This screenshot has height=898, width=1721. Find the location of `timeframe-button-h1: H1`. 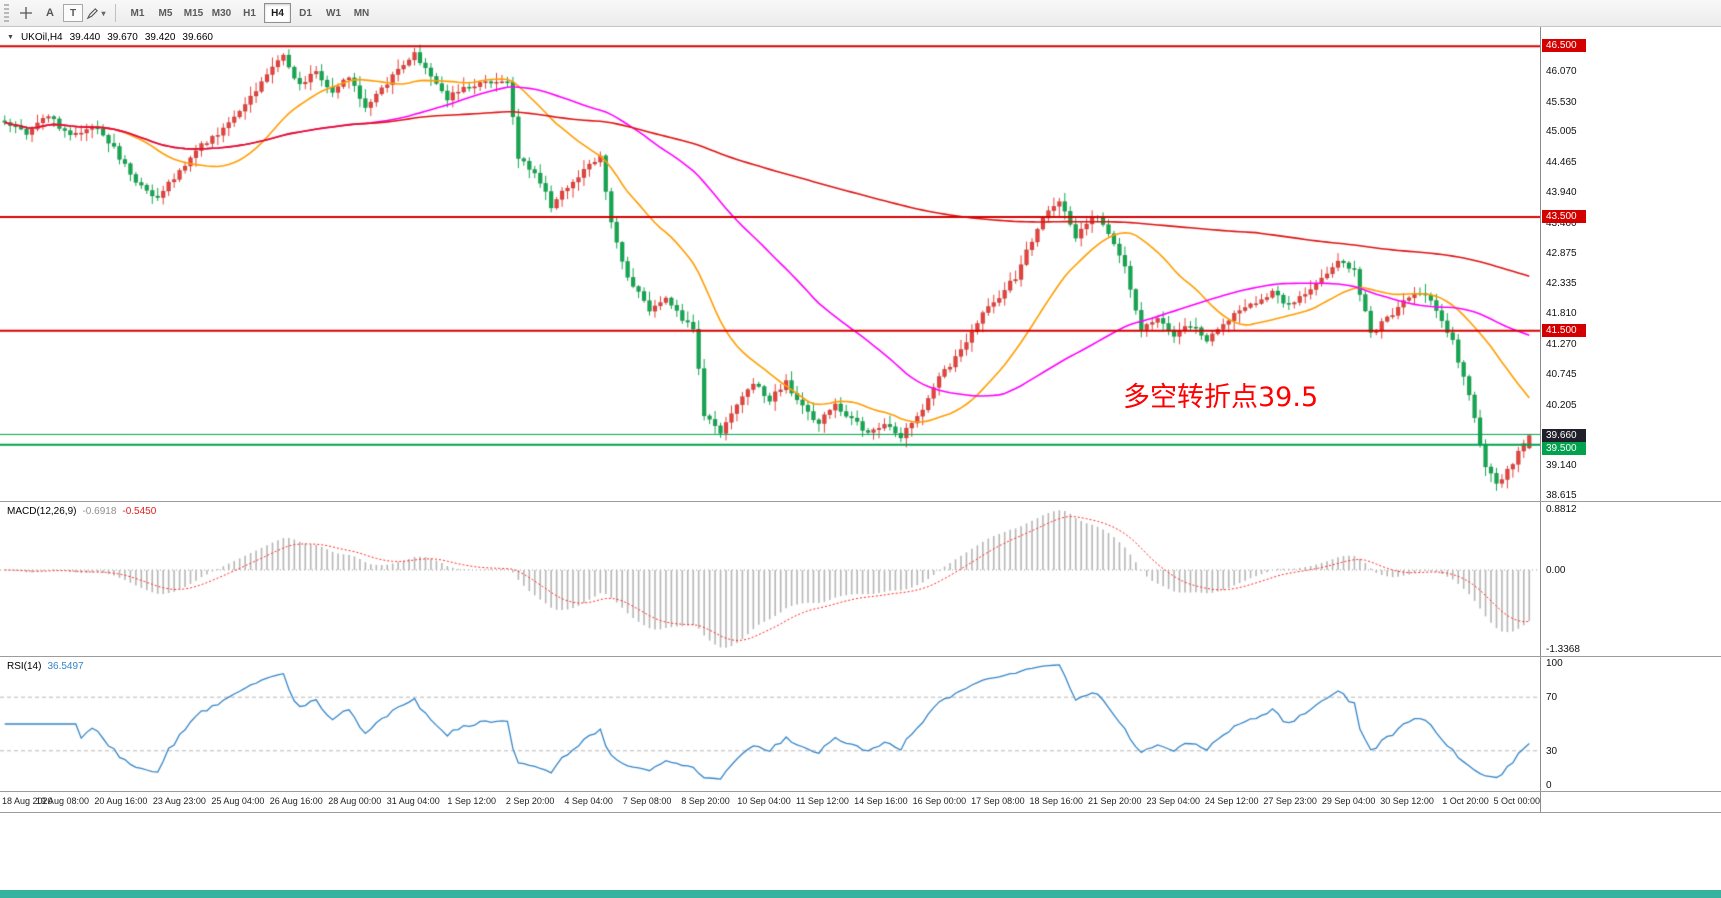

timeframe-button-h1: H1 is located at coordinates (249, 13).